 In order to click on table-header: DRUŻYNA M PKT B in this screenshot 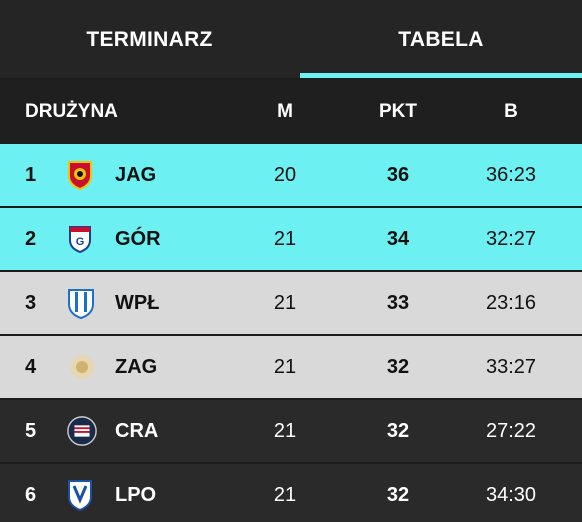, I will do `click(291, 112)`.